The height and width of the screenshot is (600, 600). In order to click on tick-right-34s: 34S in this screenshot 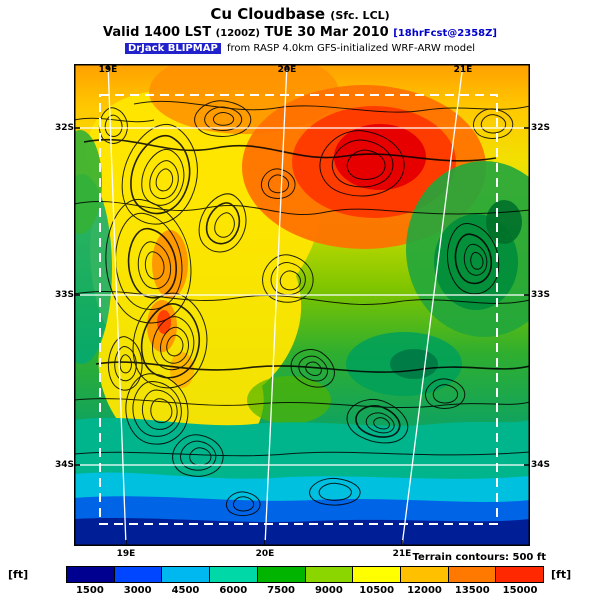, I will do `click(541, 465)`.